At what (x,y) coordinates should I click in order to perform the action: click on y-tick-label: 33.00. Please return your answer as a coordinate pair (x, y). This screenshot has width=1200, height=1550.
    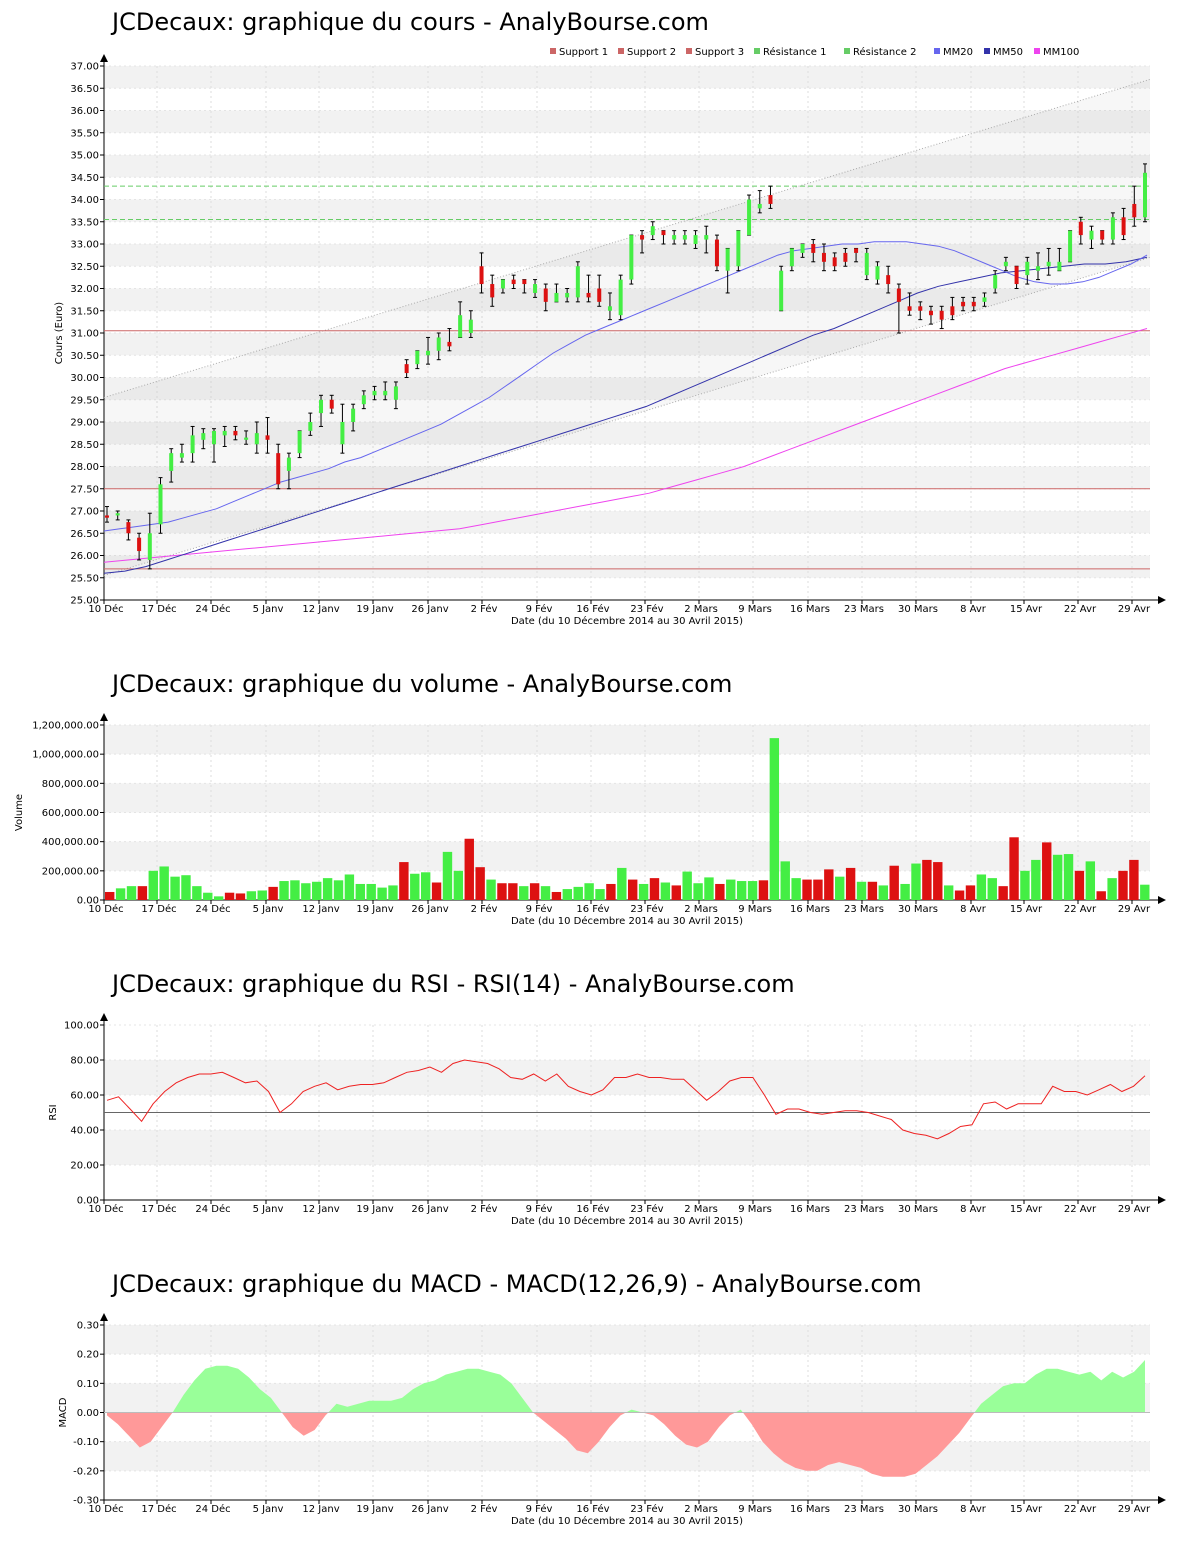
    Looking at the image, I should click on (84, 245).